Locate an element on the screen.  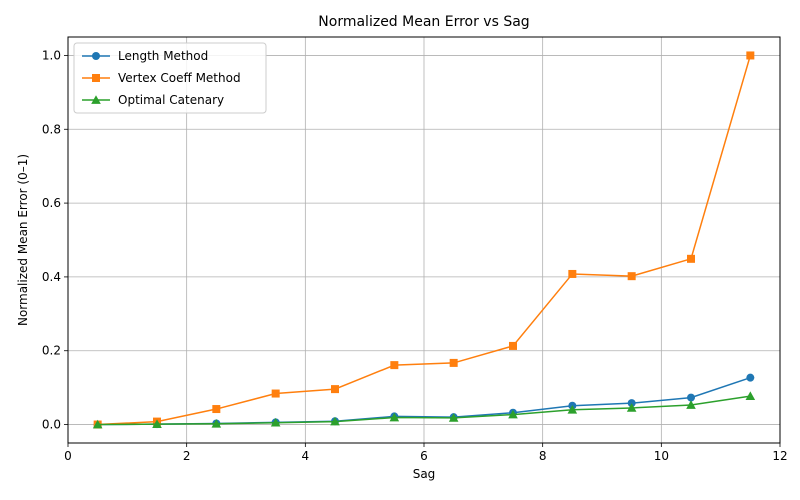
y-tick-label: 0.2 is located at coordinates (51, 351).